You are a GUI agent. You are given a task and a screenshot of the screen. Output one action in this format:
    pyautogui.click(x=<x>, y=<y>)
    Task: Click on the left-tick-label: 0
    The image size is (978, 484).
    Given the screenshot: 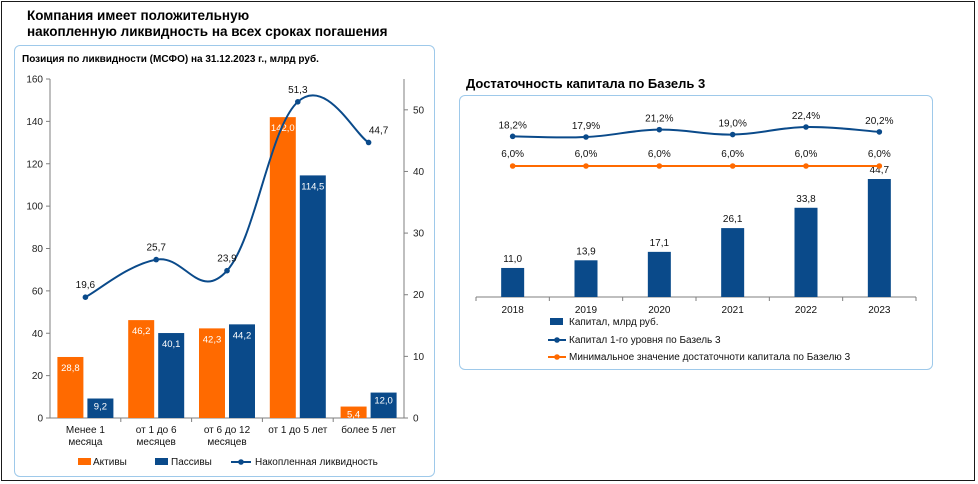 What is the action you would take?
    pyautogui.click(x=40, y=419)
    